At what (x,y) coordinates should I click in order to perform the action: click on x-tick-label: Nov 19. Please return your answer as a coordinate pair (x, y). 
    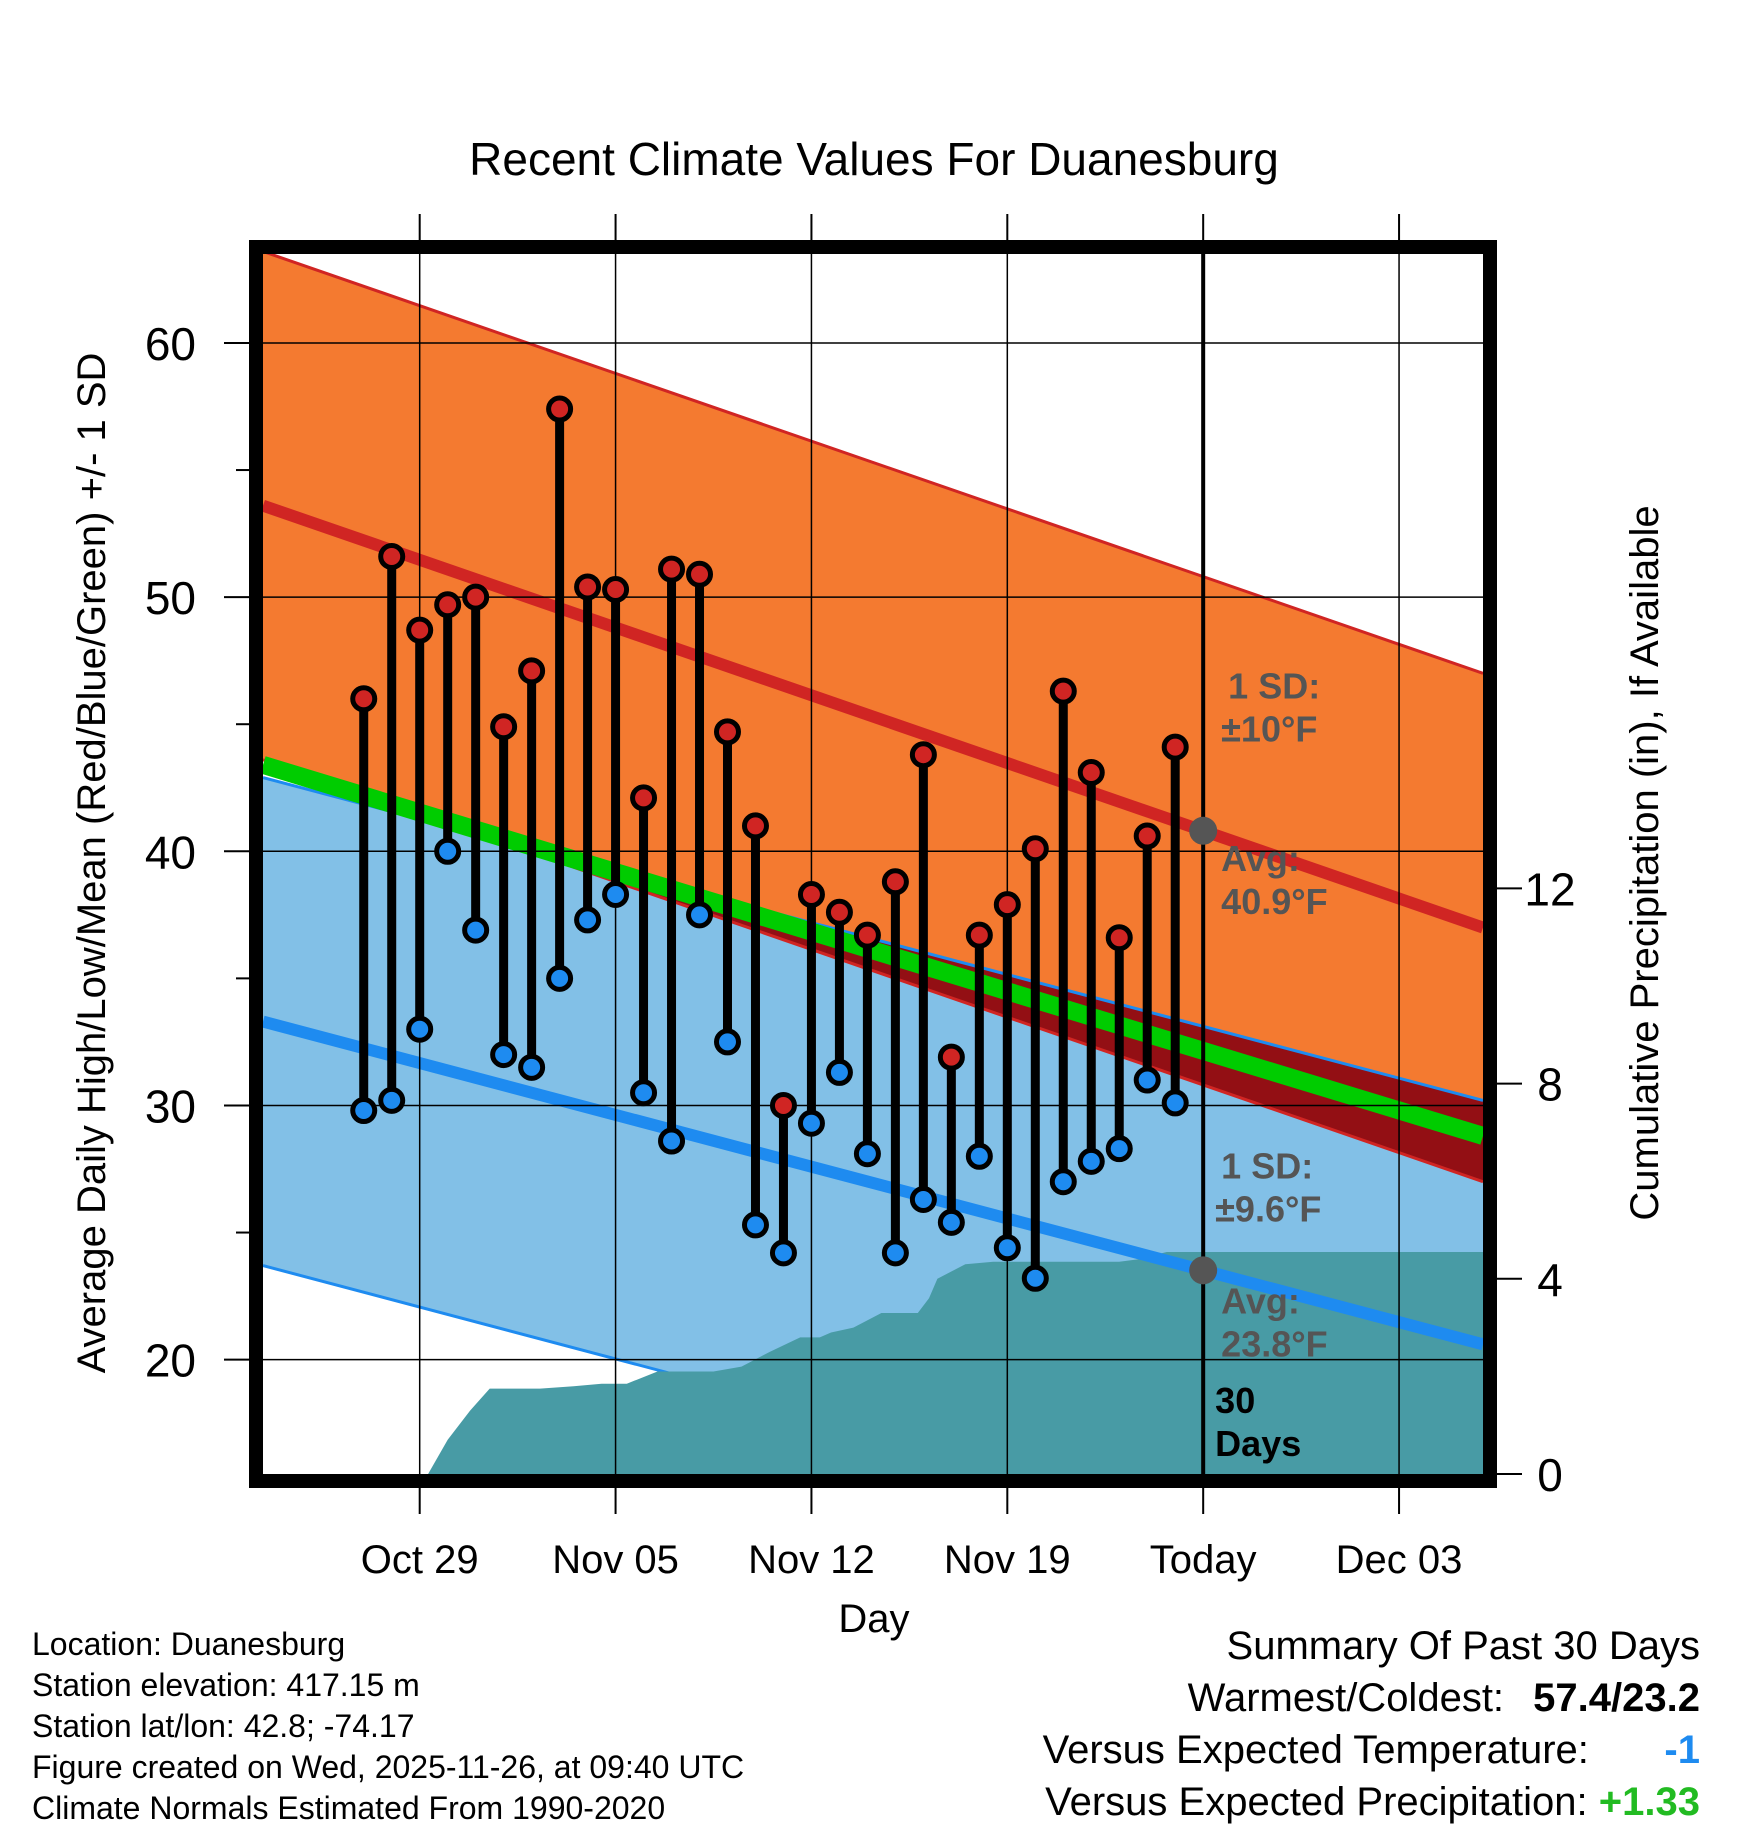
    Looking at the image, I should click on (1007, 1560).